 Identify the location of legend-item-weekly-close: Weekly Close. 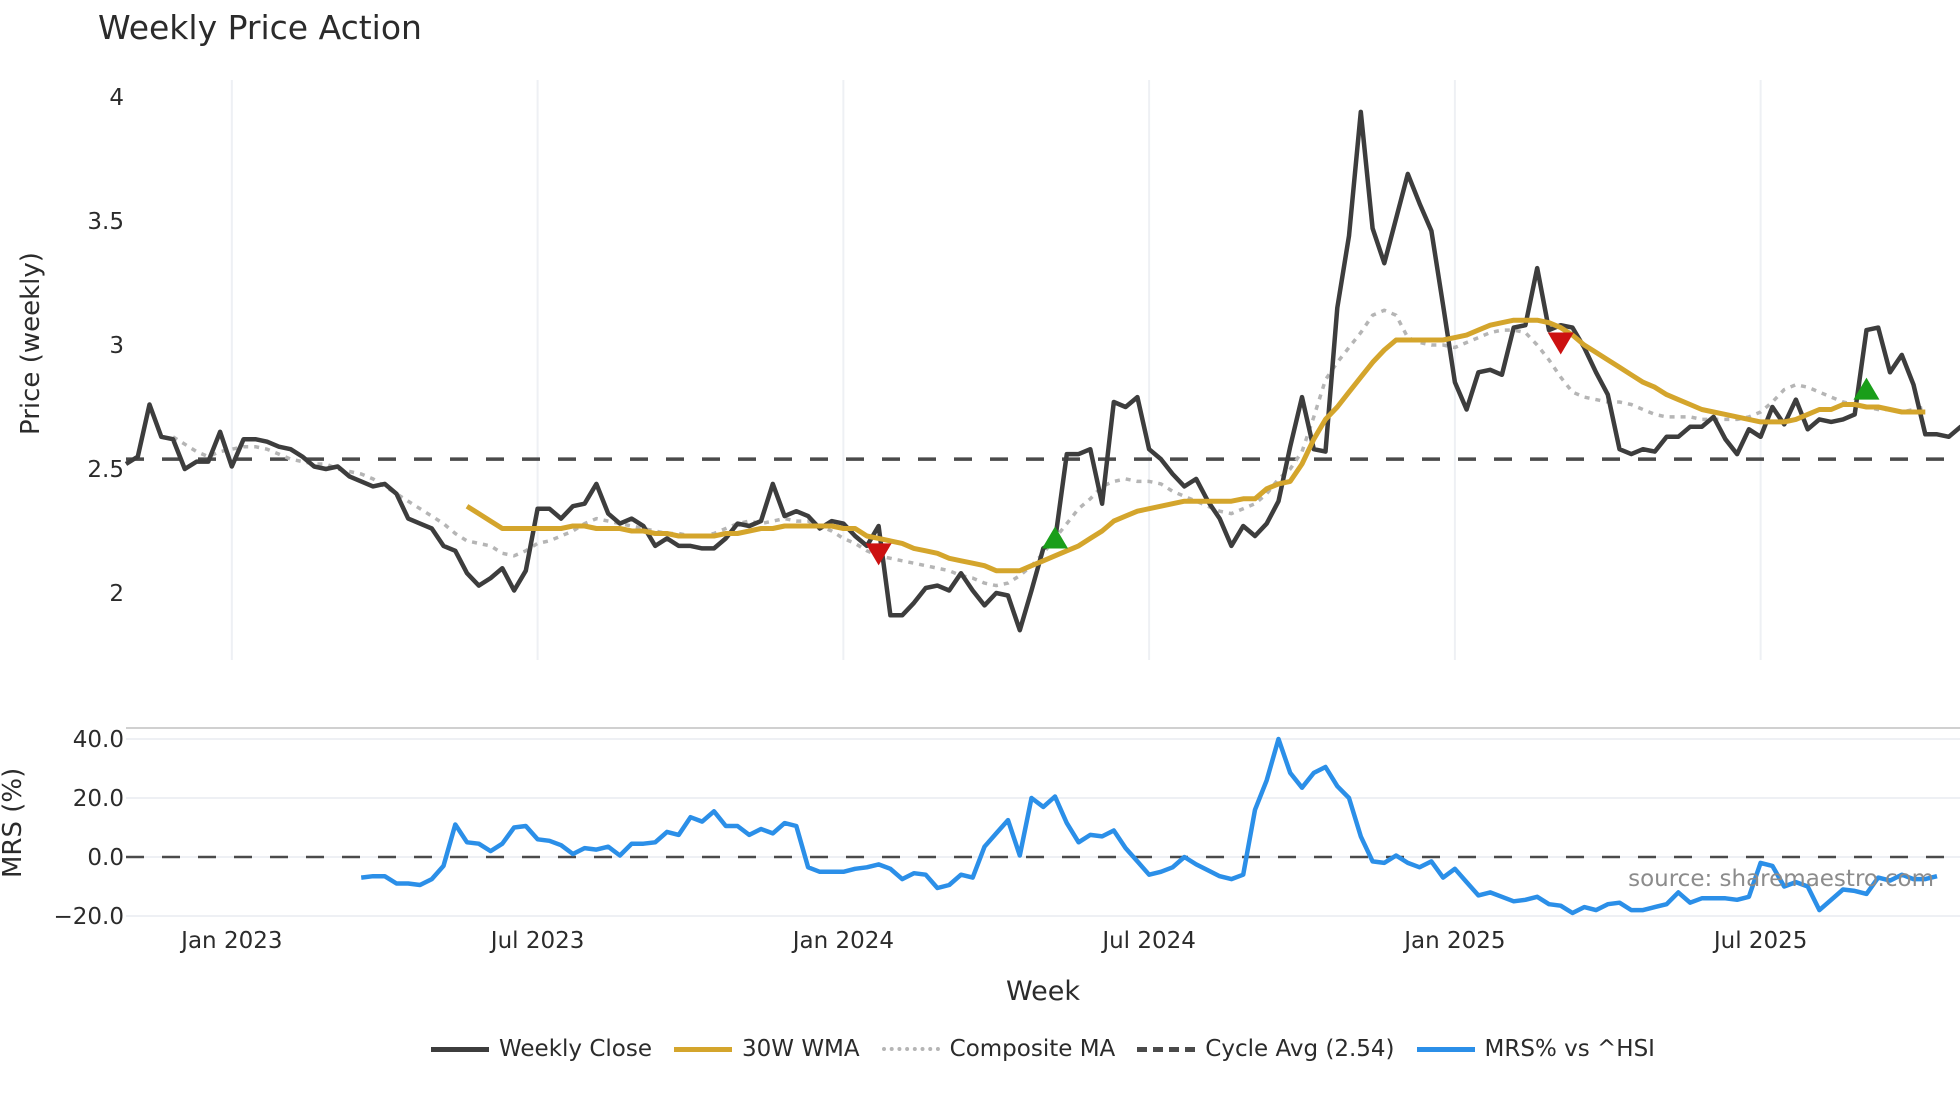
(541, 1049).